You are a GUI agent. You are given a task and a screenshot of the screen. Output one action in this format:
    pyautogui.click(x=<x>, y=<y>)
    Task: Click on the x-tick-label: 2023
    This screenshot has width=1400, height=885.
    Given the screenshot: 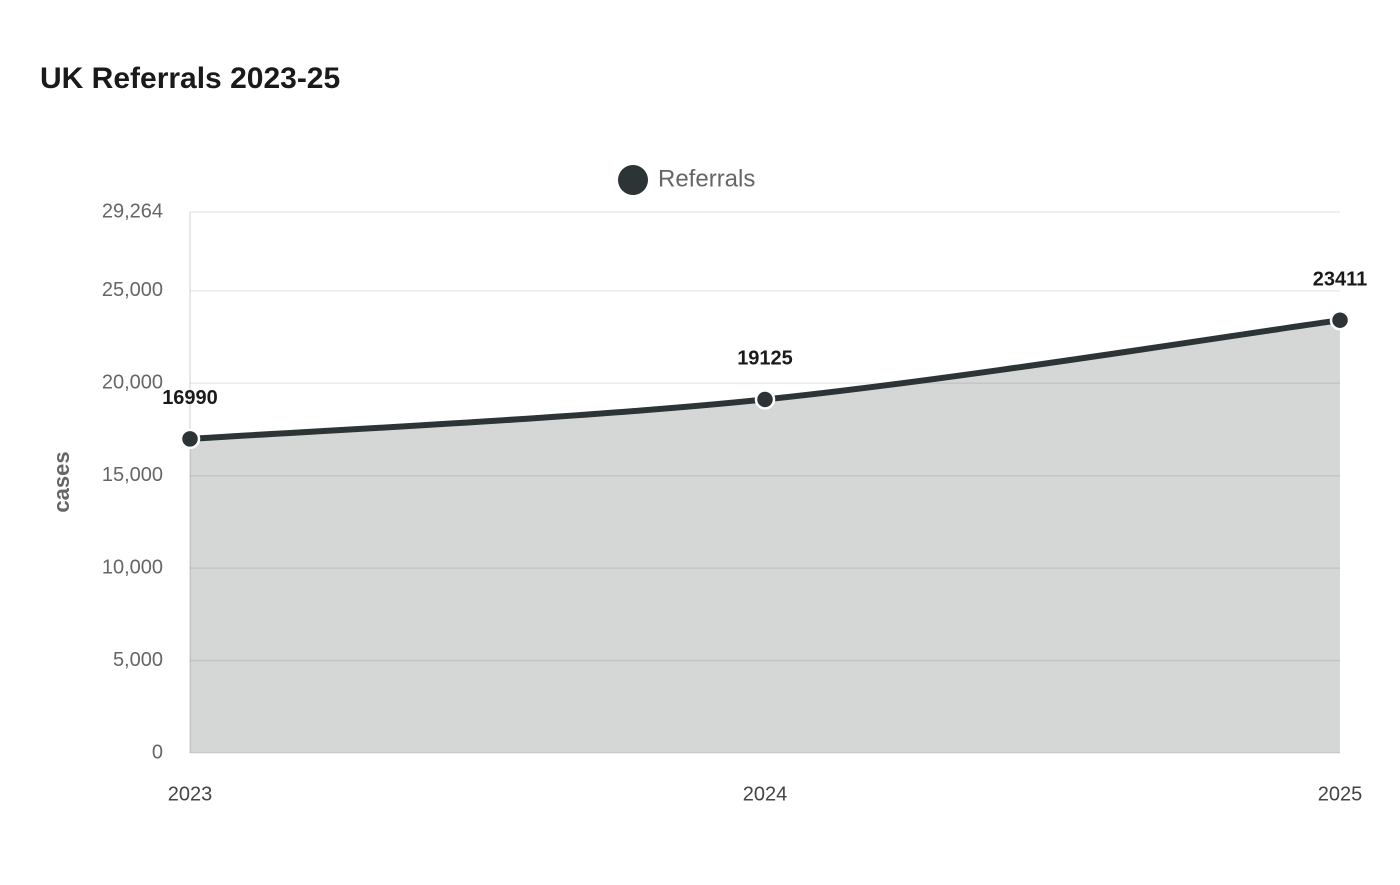 What is the action you would take?
    pyautogui.click(x=190, y=794)
    